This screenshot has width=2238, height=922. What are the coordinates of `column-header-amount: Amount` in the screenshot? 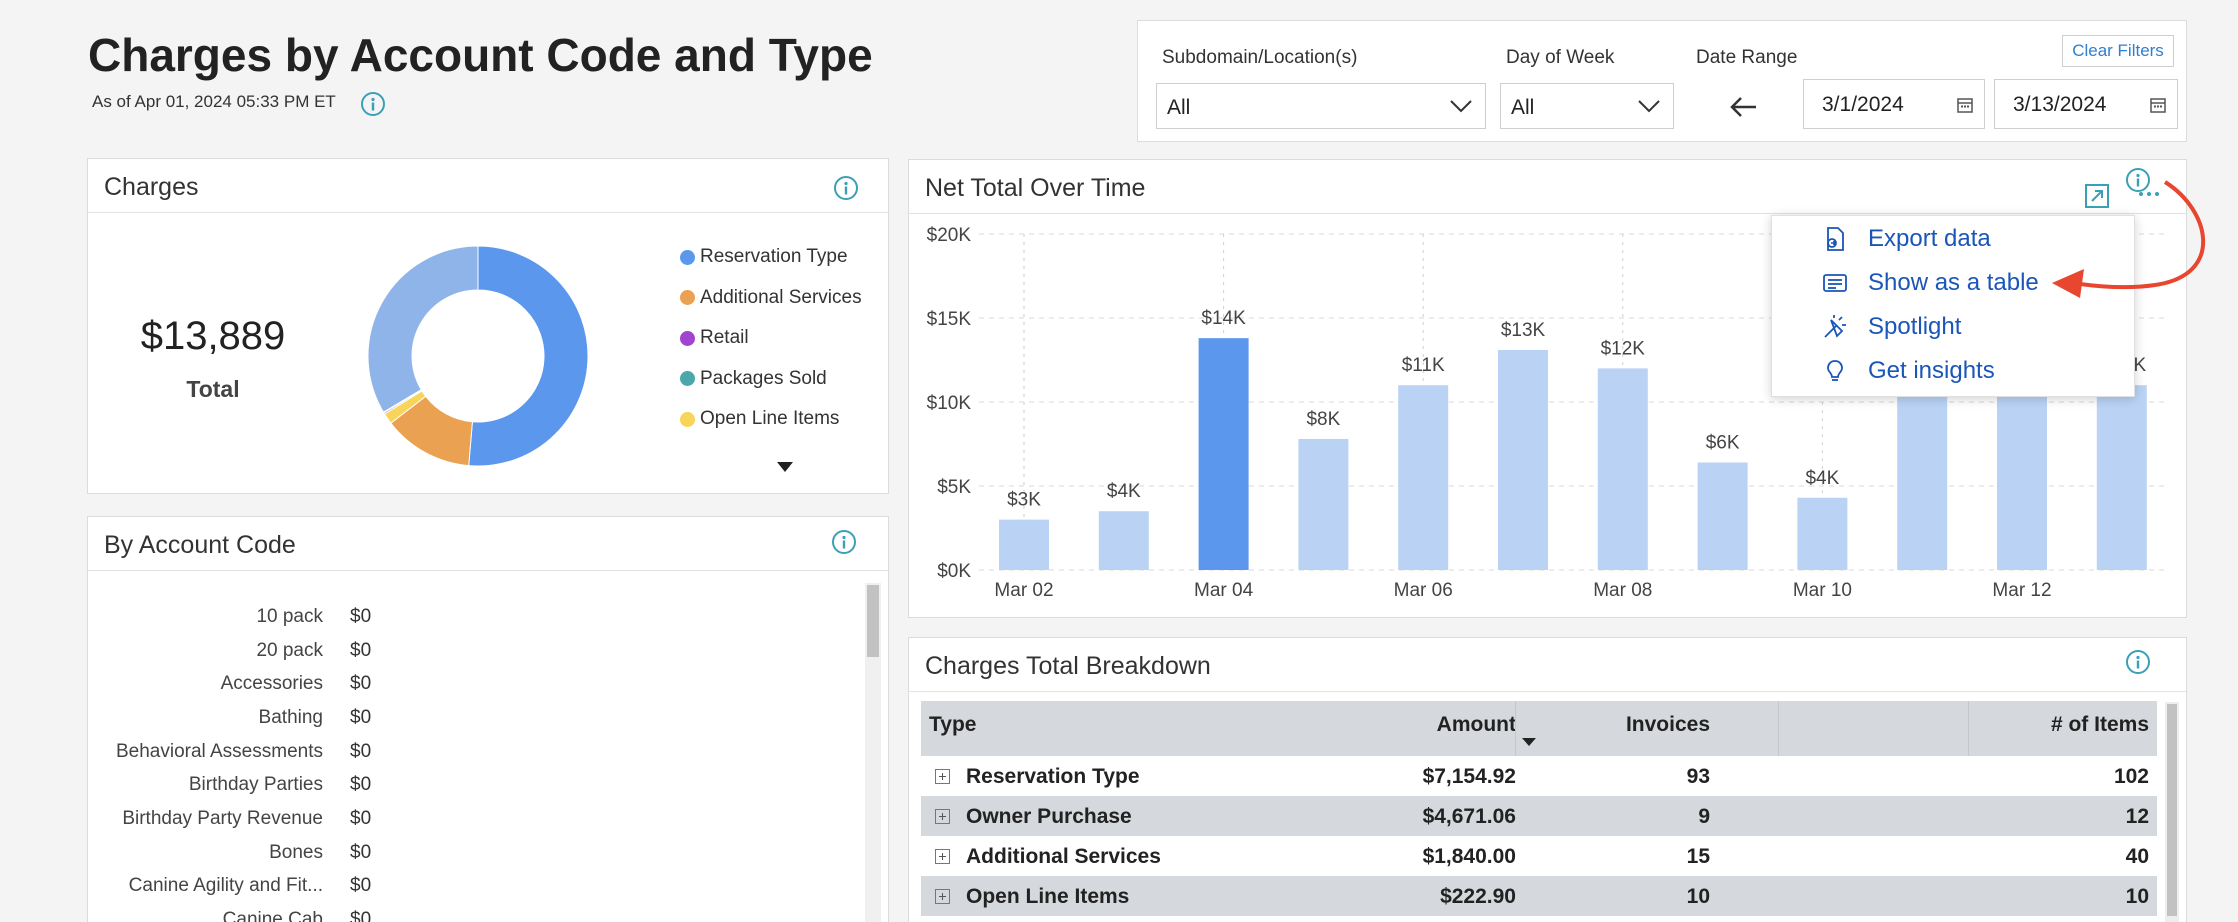 It's located at (1476, 724).